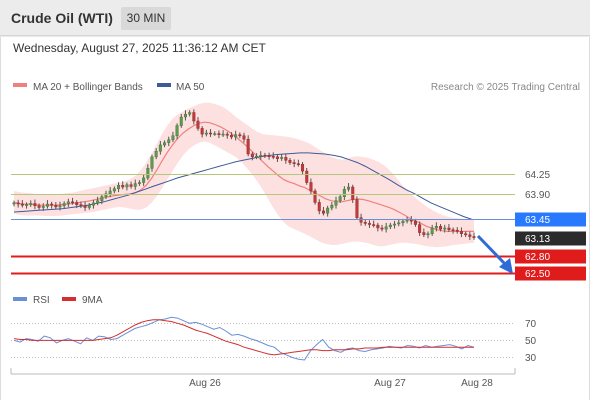 The height and width of the screenshot is (400, 590). I want to click on level-label: 62.80, so click(537, 257).